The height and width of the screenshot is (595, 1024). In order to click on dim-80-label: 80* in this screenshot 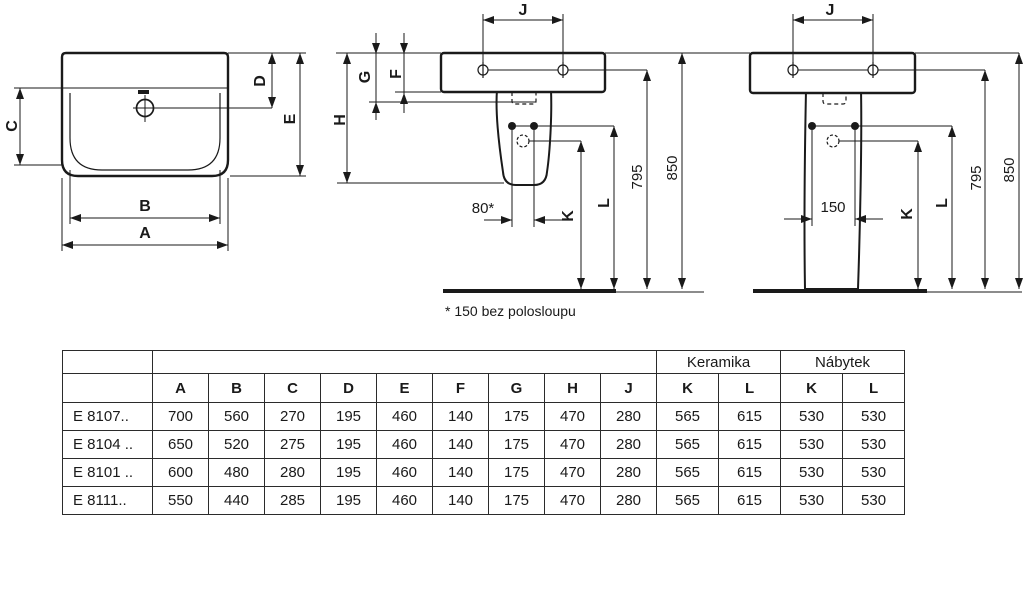, I will do `click(483, 208)`.